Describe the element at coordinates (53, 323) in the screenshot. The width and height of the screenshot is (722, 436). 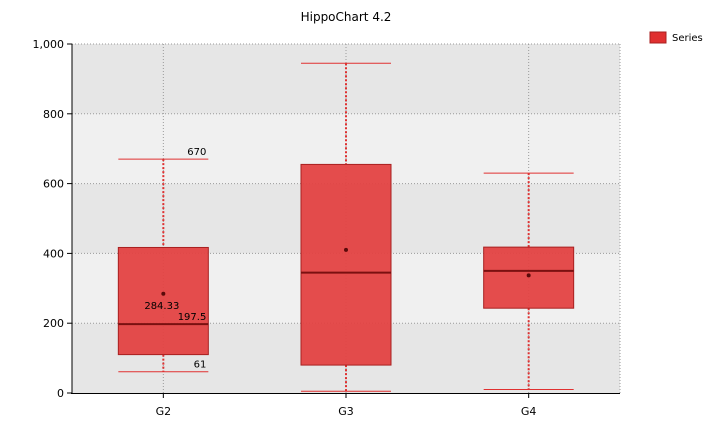
I see `y-tick-label: 200` at that location.